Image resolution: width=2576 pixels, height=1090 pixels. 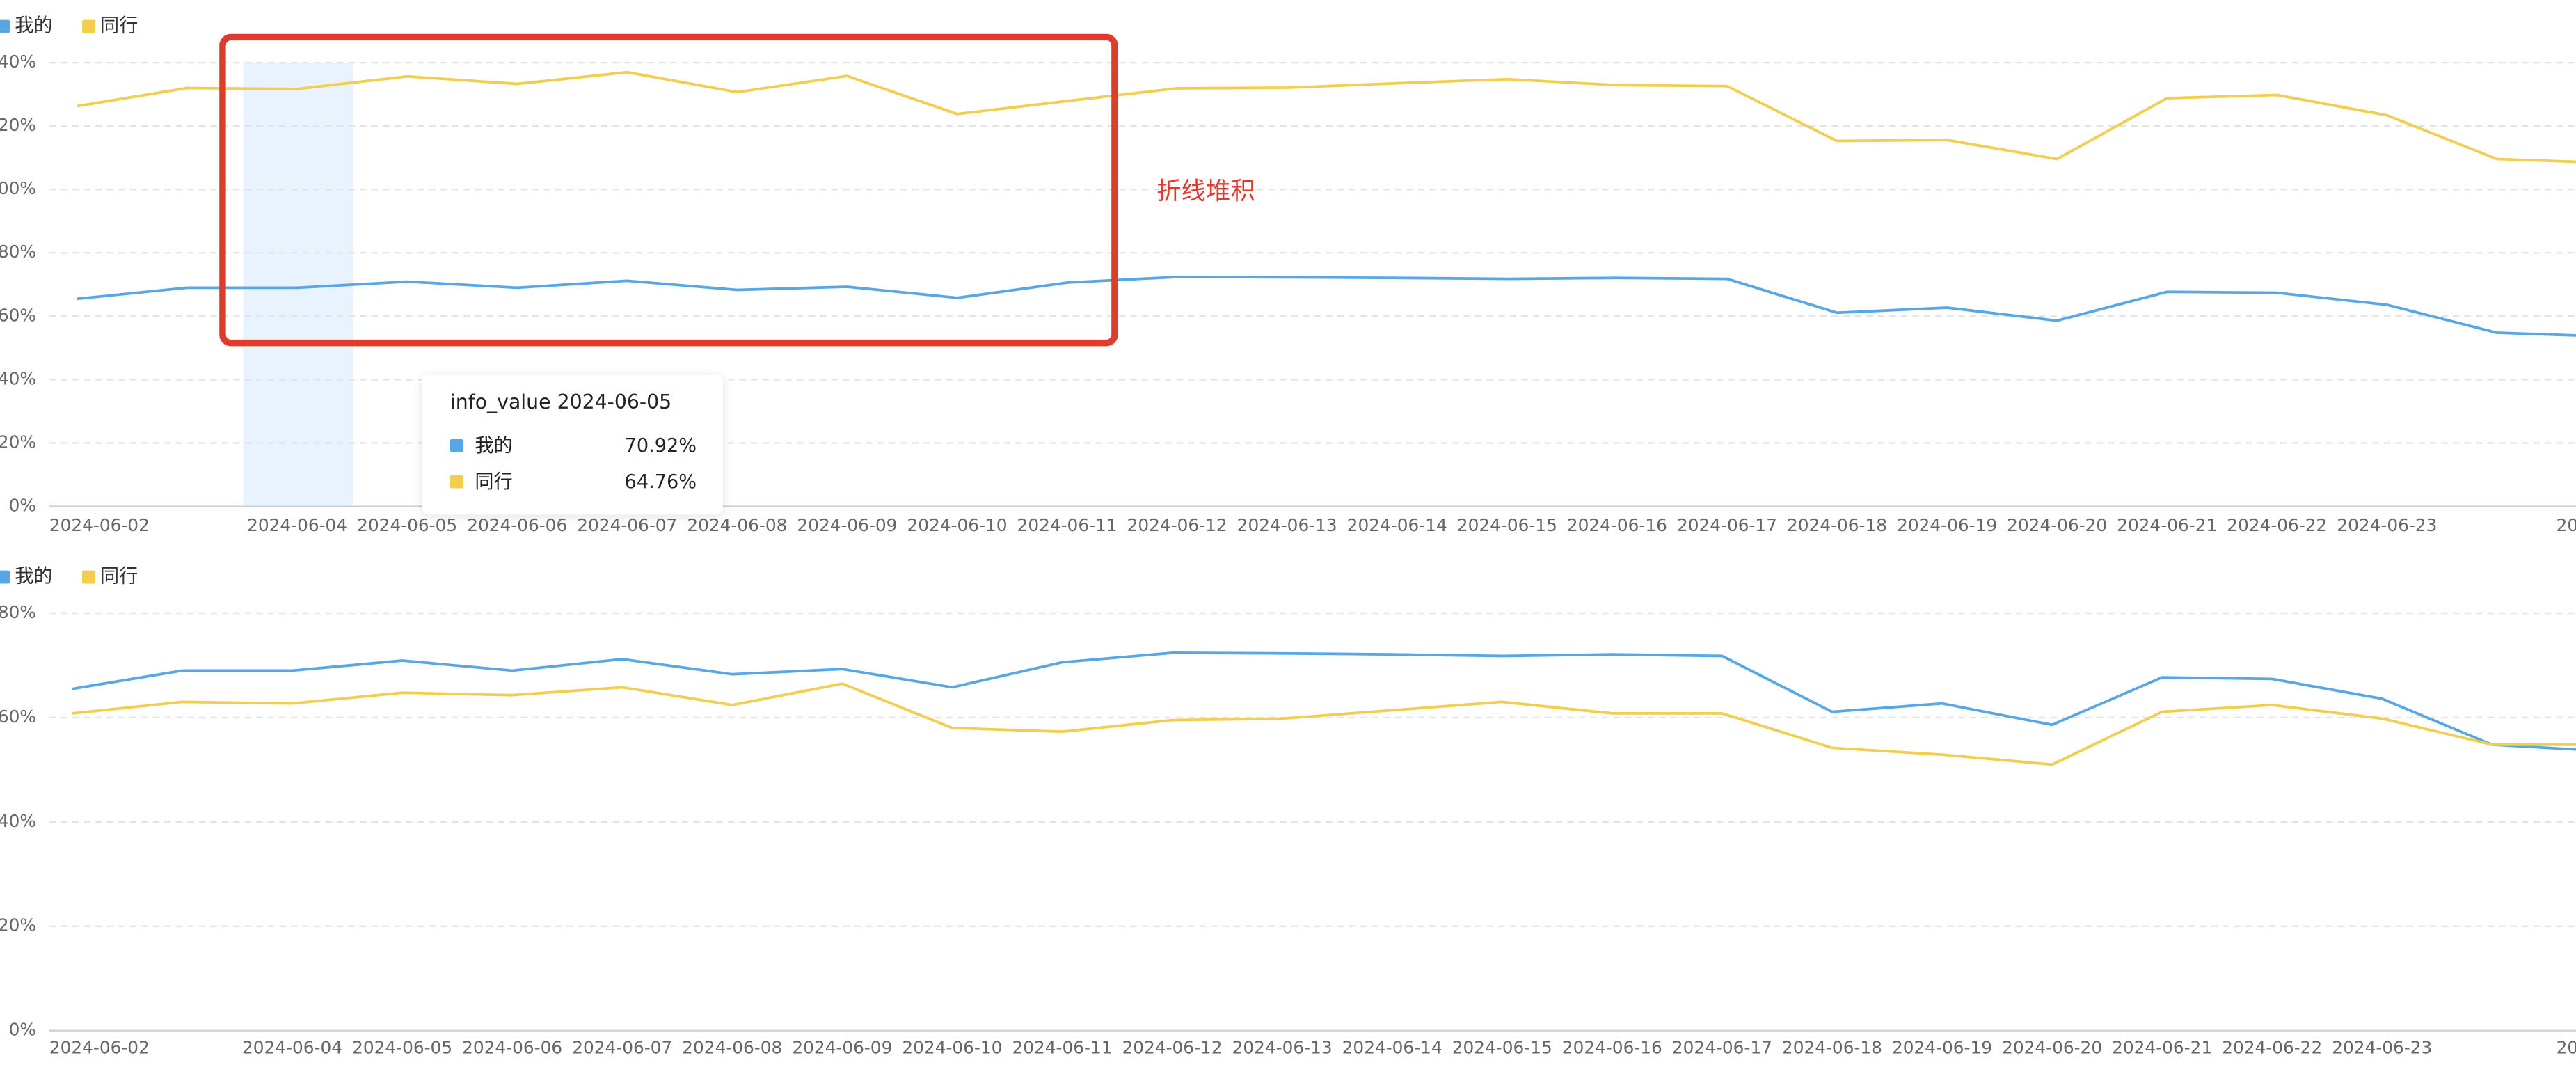 What do you see at coordinates (661, 446) in the screenshot?
I see `tooltip-value: 70.92%` at bounding box center [661, 446].